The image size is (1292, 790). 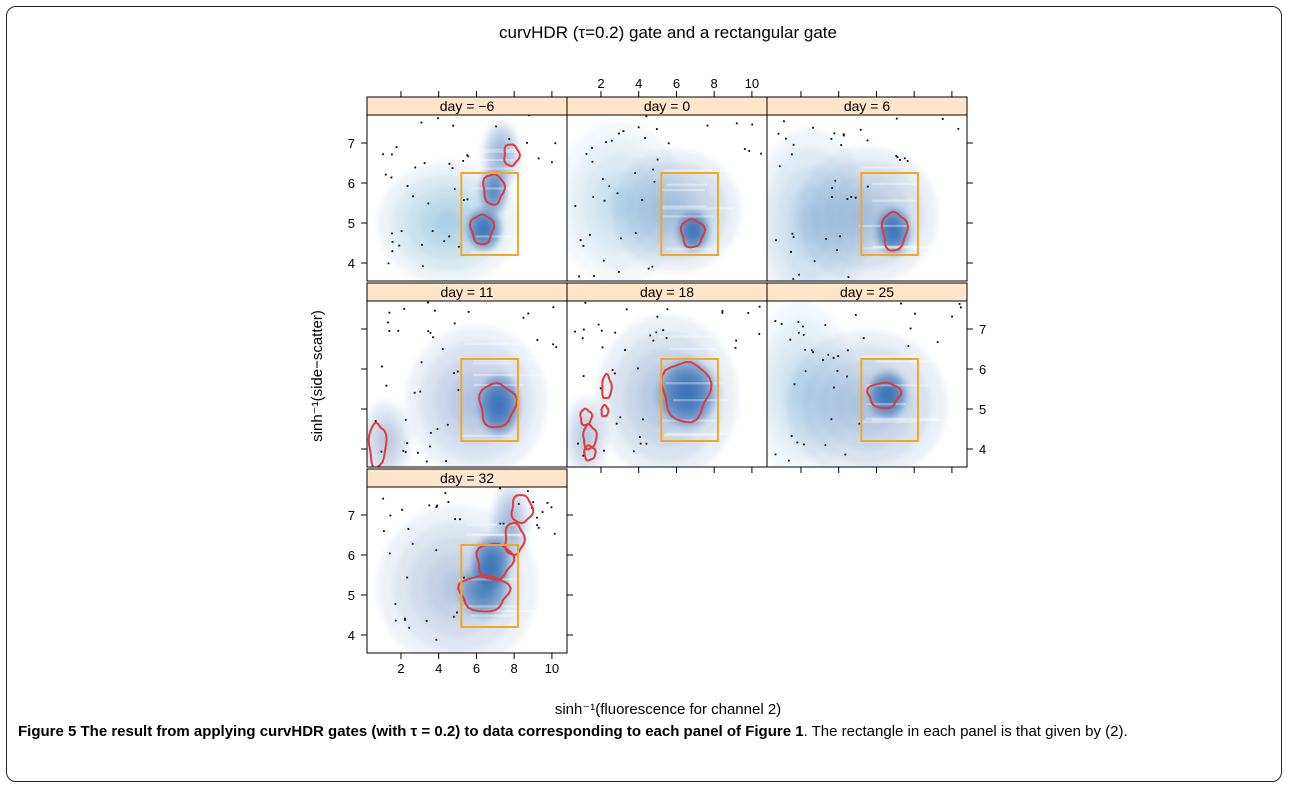 What do you see at coordinates (351, 515) in the screenshot?
I see `y-tick-label: 7` at bounding box center [351, 515].